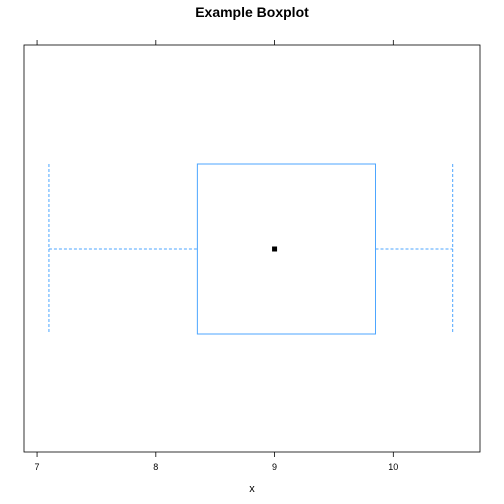 This screenshot has width=504, height=504. What do you see at coordinates (217, 467) in the screenshot?
I see `x-tick-labels: 7 8 9 10` at bounding box center [217, 467].